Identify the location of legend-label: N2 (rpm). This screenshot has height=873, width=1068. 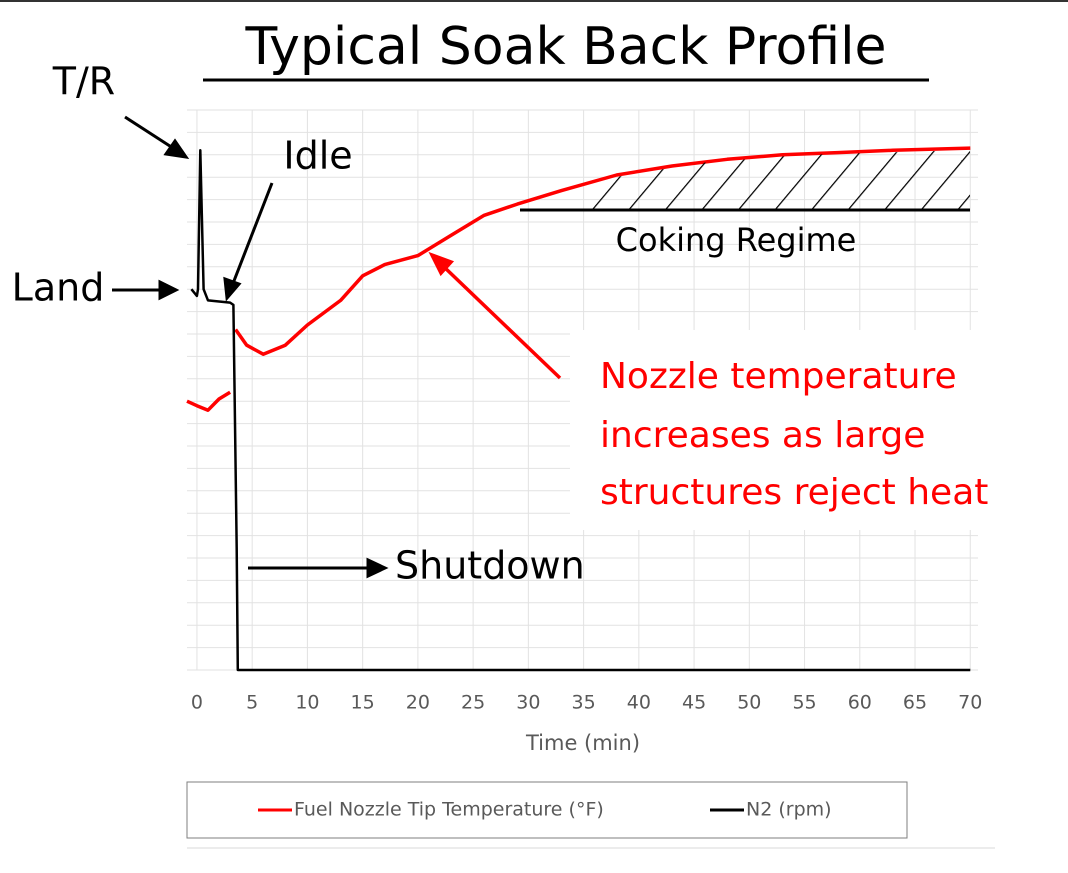
(789, 810).